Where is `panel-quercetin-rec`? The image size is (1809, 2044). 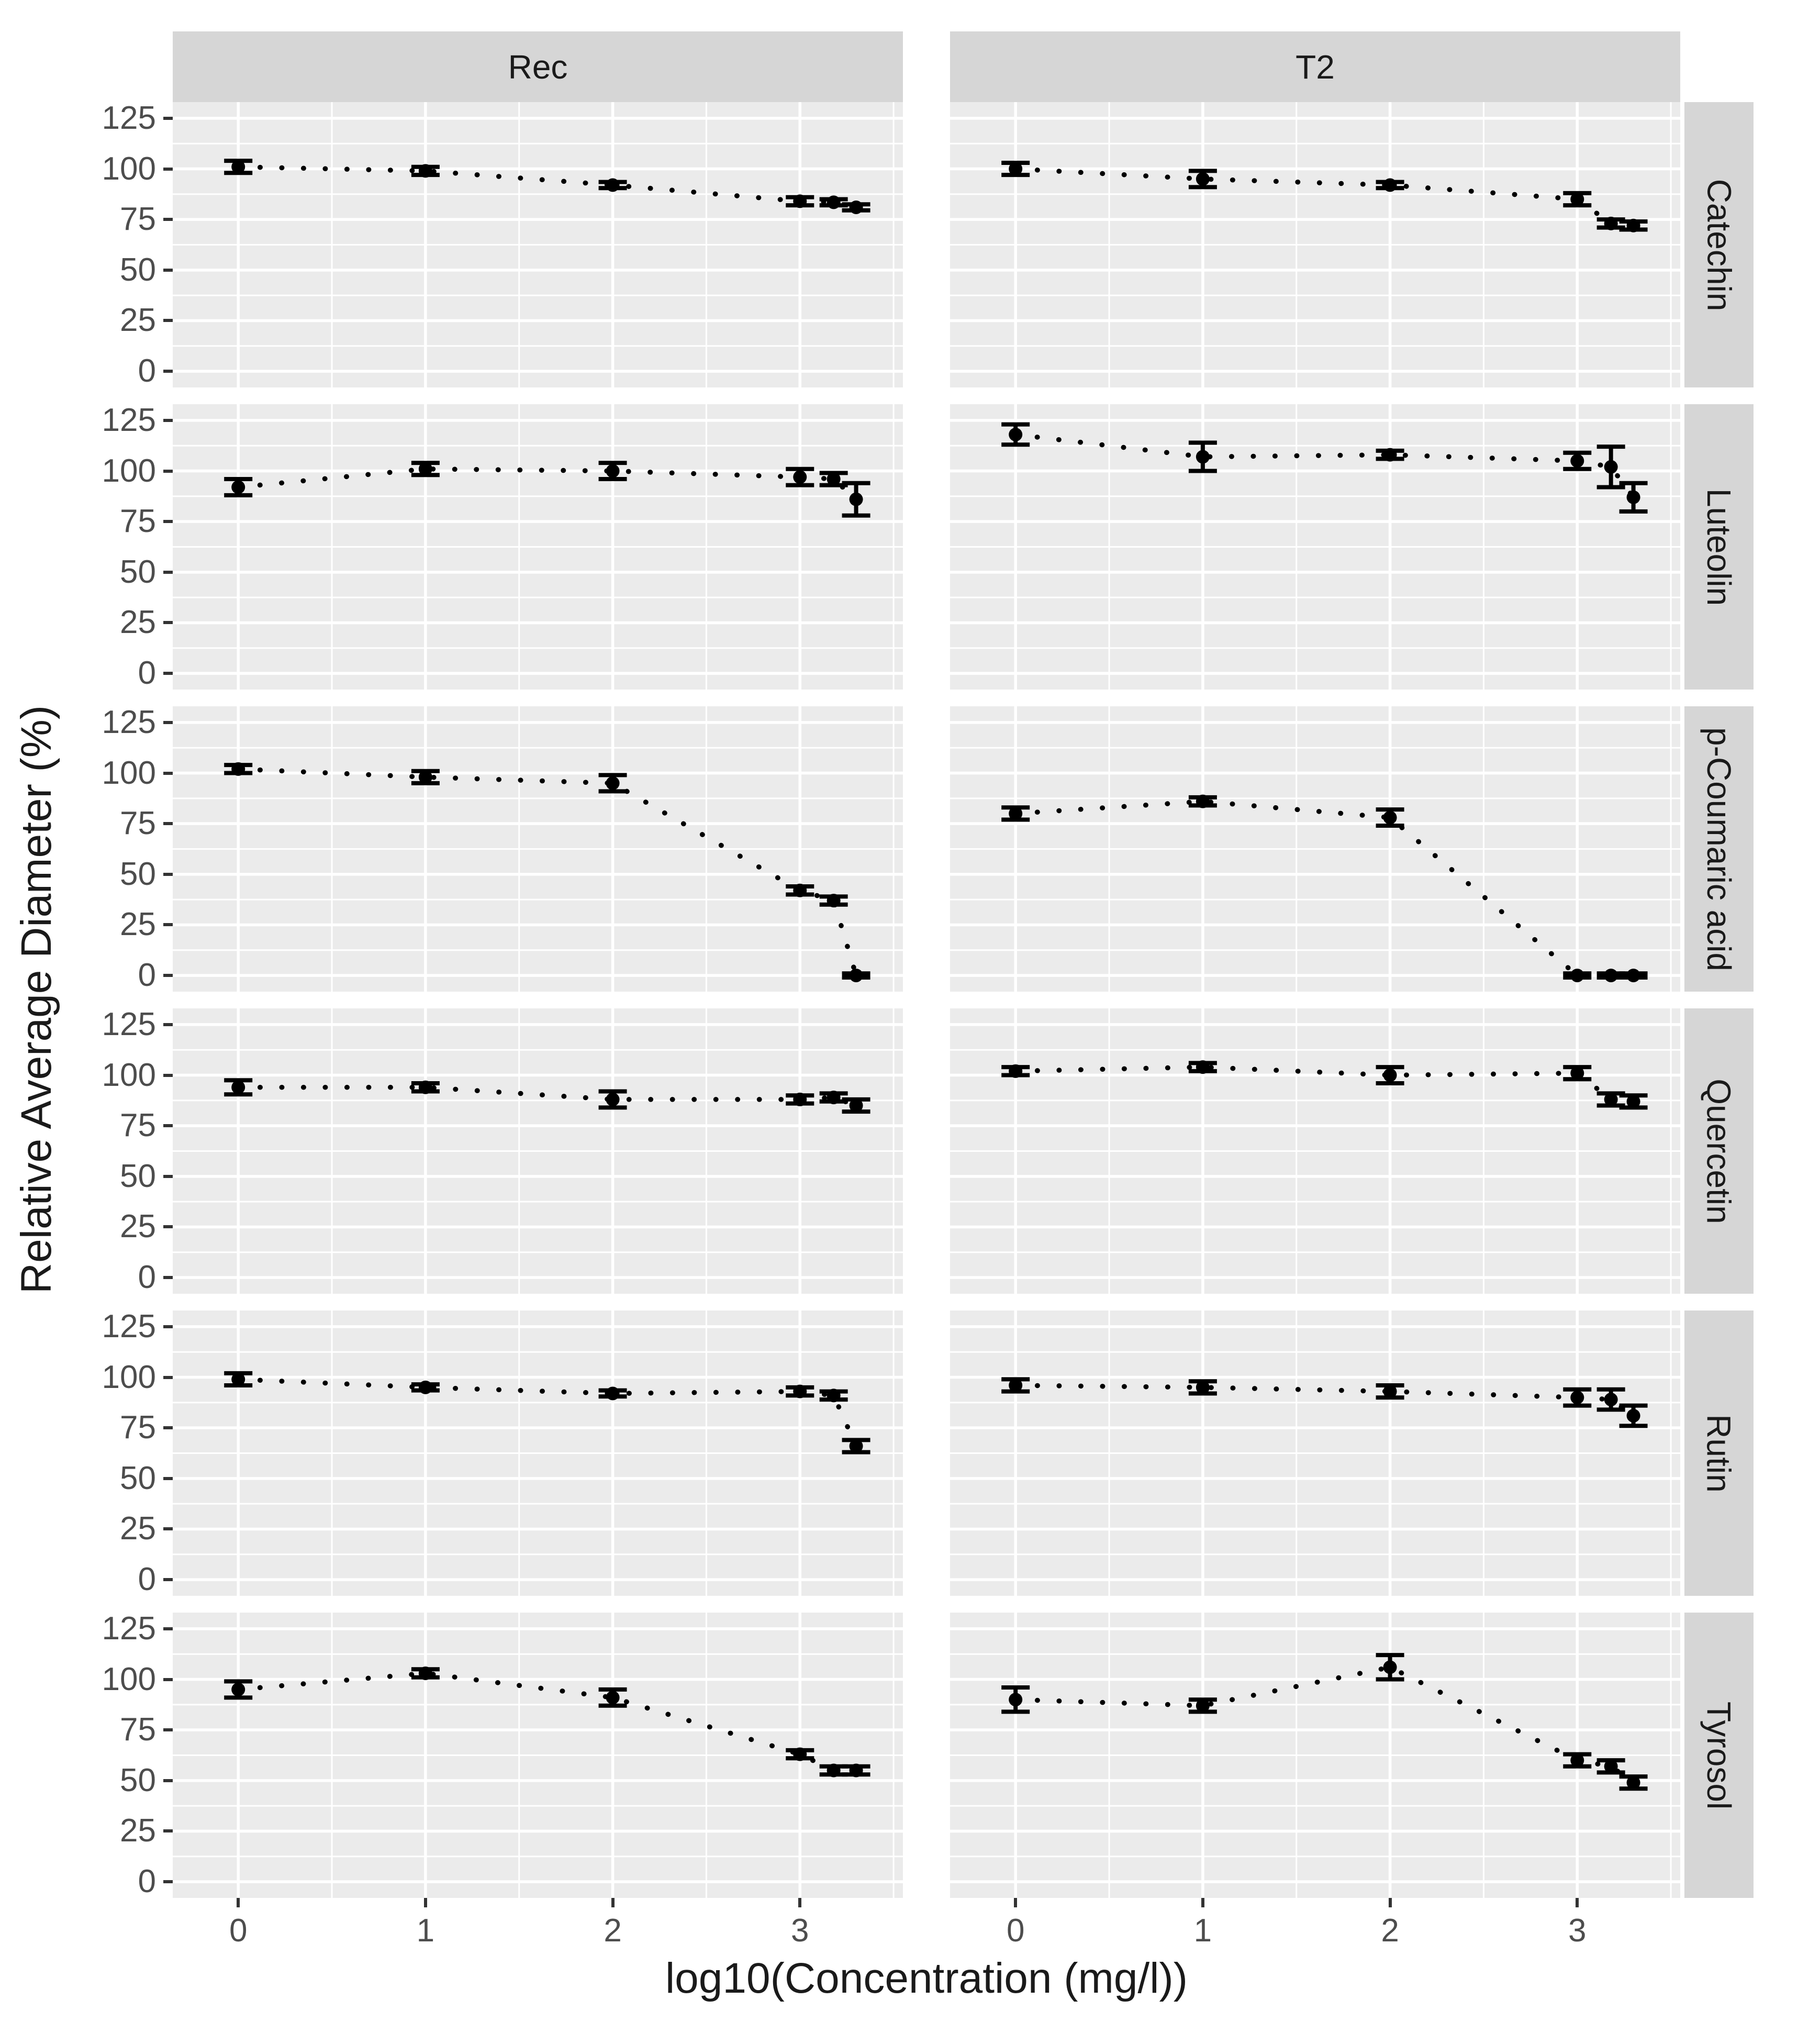 panel-quercetin-rec is located at coordinates (538, 1151).